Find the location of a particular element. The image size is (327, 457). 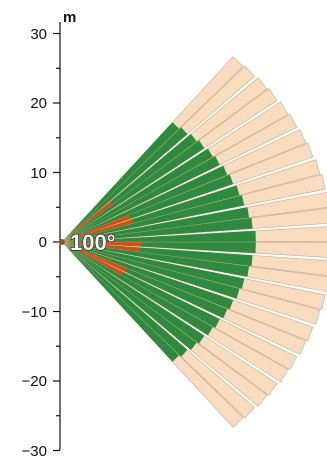

tick-label-30: 30 is located at coordinates (38, 34).